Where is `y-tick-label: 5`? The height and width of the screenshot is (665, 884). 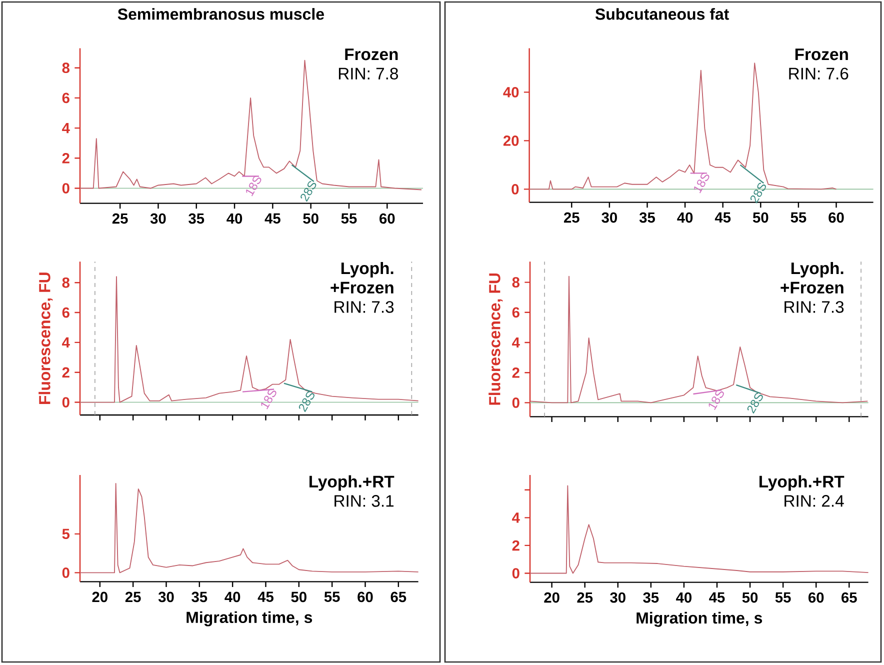
y-tick-label: 5 is located at coordinates (66, 534).